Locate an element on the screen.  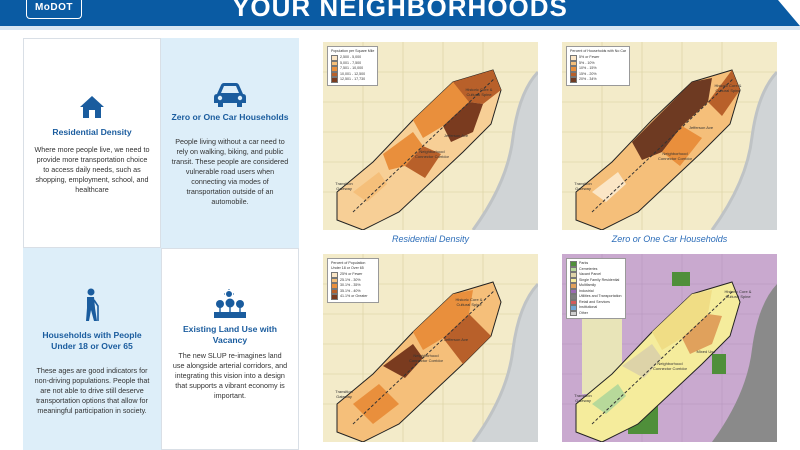
legend-item: Parks is located at coordinates (584, 263).